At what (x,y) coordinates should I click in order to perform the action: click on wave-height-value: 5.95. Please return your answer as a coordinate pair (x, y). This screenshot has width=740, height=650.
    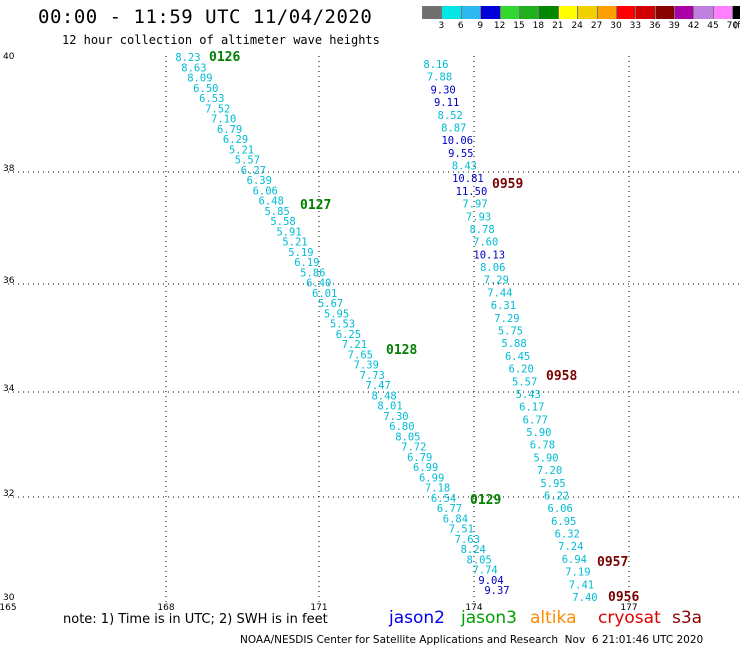
    Looking at the image, I should click on (336, 314).